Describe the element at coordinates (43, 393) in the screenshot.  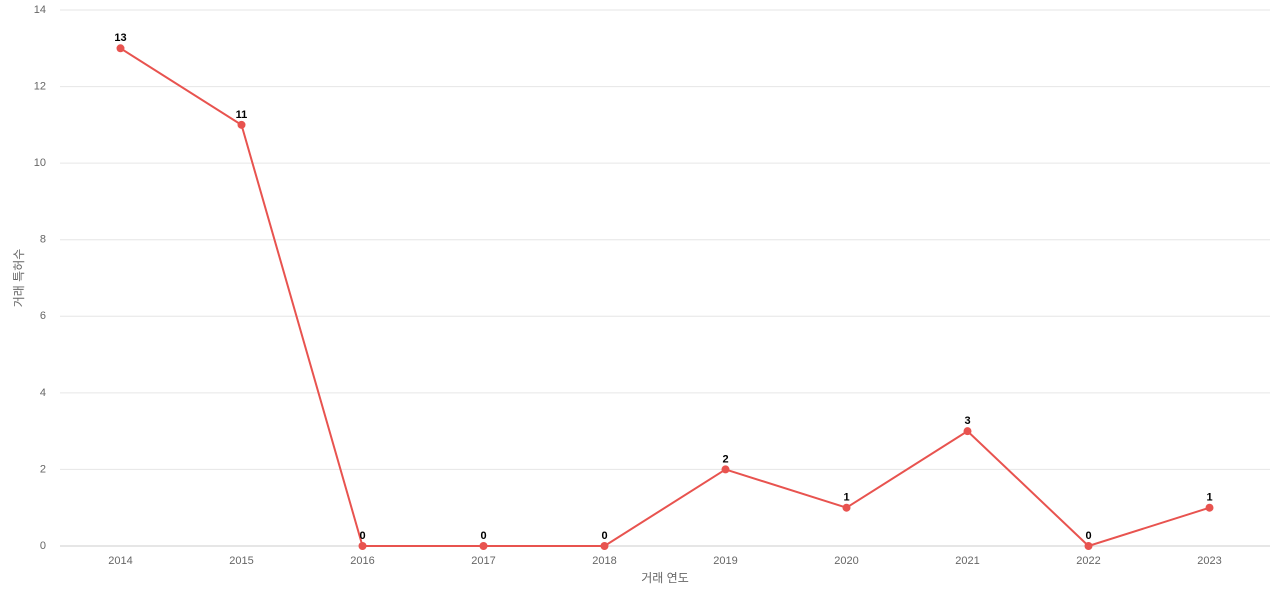
I see `y-tick-label: 4` at that location.